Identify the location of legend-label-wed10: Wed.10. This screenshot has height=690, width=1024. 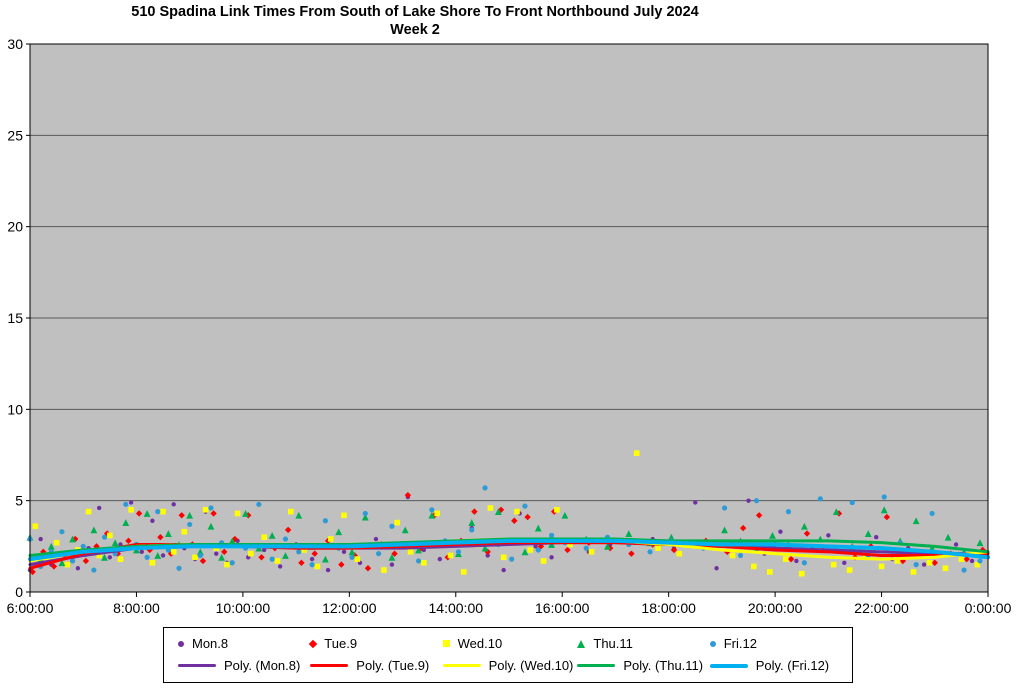
(480, 643).